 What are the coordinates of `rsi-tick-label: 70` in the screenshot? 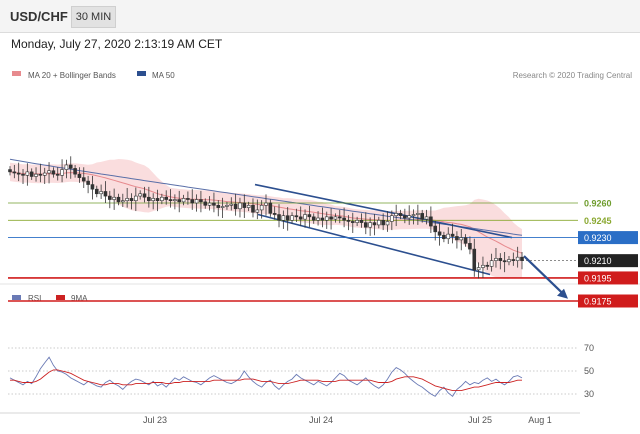 It's located at (589, 348).